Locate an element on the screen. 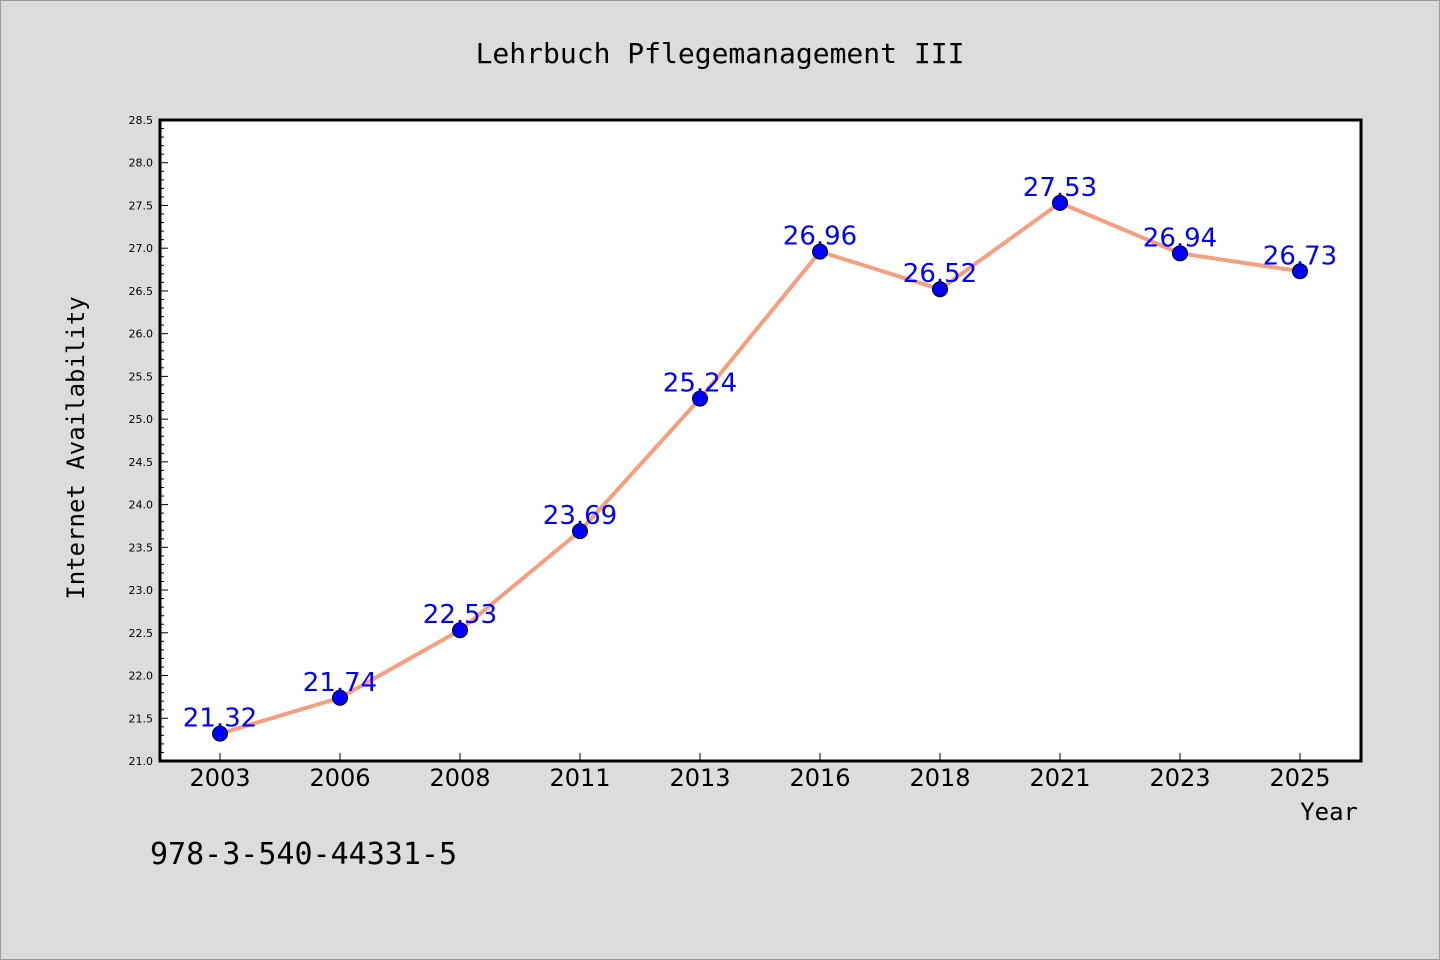  data-label: 25.24 is located at coordinates (700, 384).